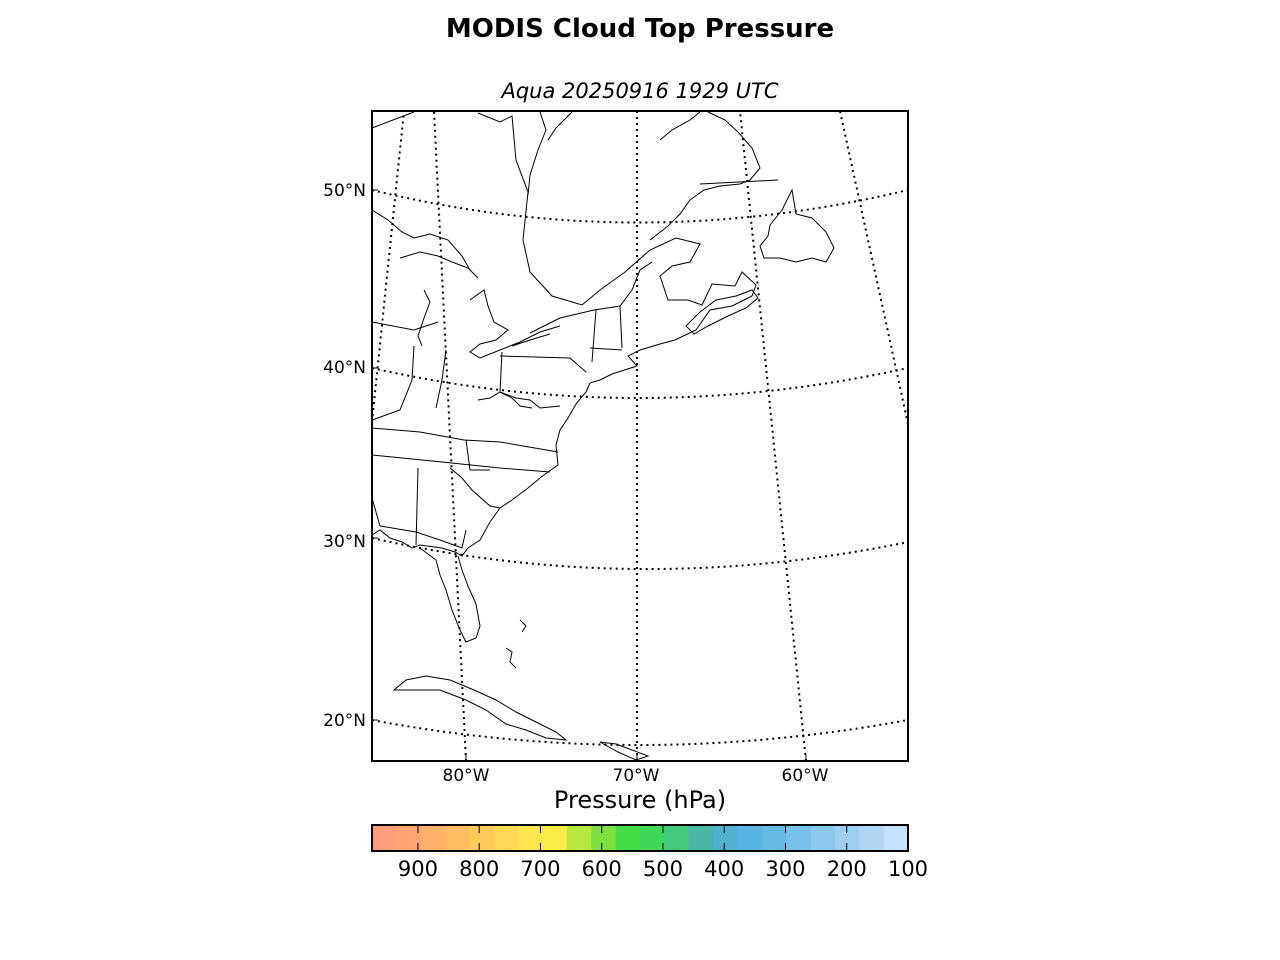  I want to click on colorbar-tick-label: 800, so click(479, 869).